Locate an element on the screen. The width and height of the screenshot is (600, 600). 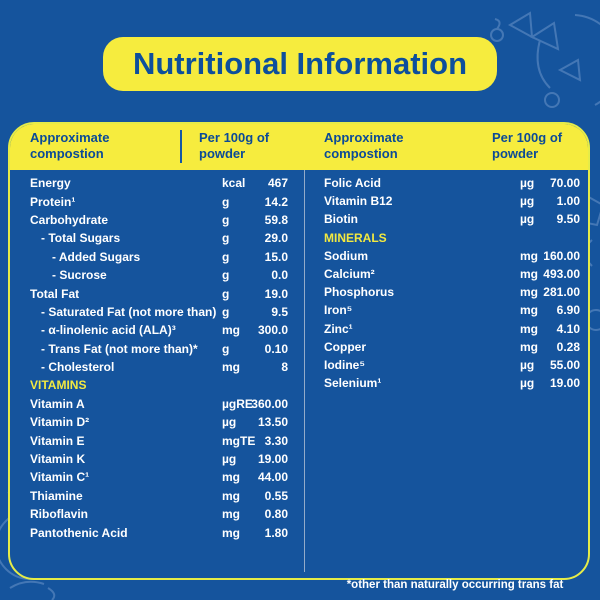
nutrient-label: Vitamin D² is located at coordinates (60, 422).